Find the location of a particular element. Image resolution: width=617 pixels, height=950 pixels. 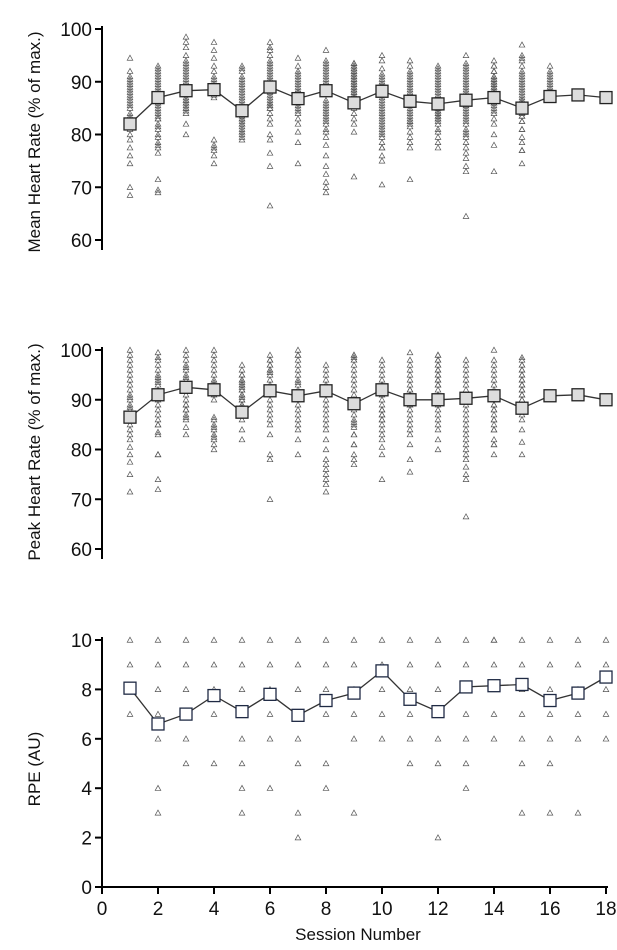

mean-markers is located at coordinates (368, 697).